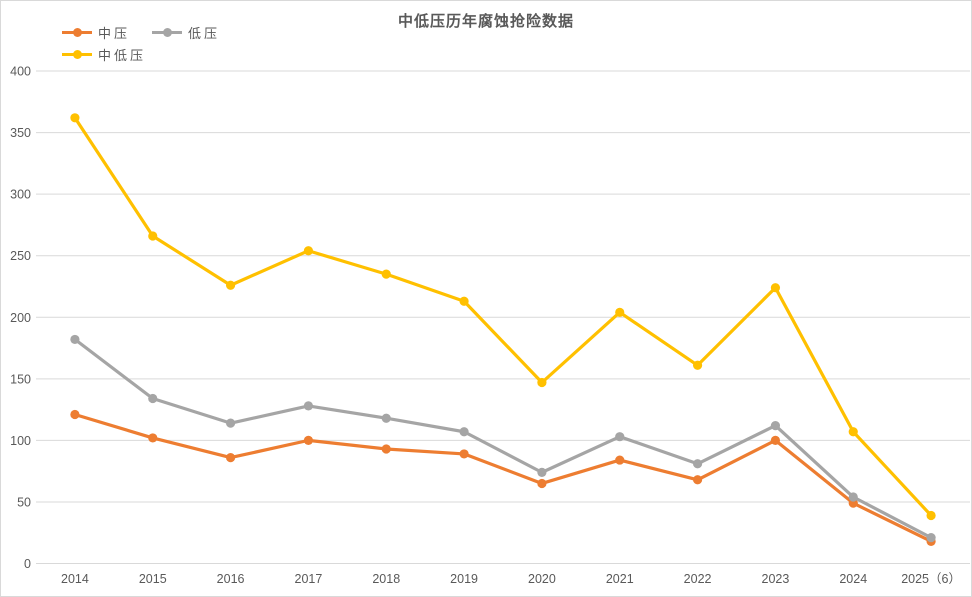 The image size is (972, 597). I want to click on legend-item: 中低压, so click(104, 54).